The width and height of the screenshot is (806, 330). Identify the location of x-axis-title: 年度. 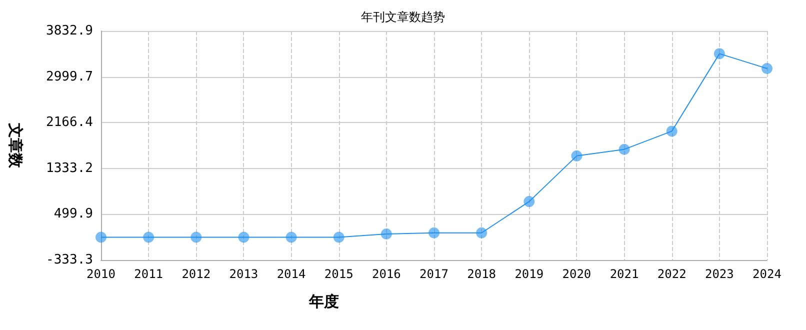
(323, 301).